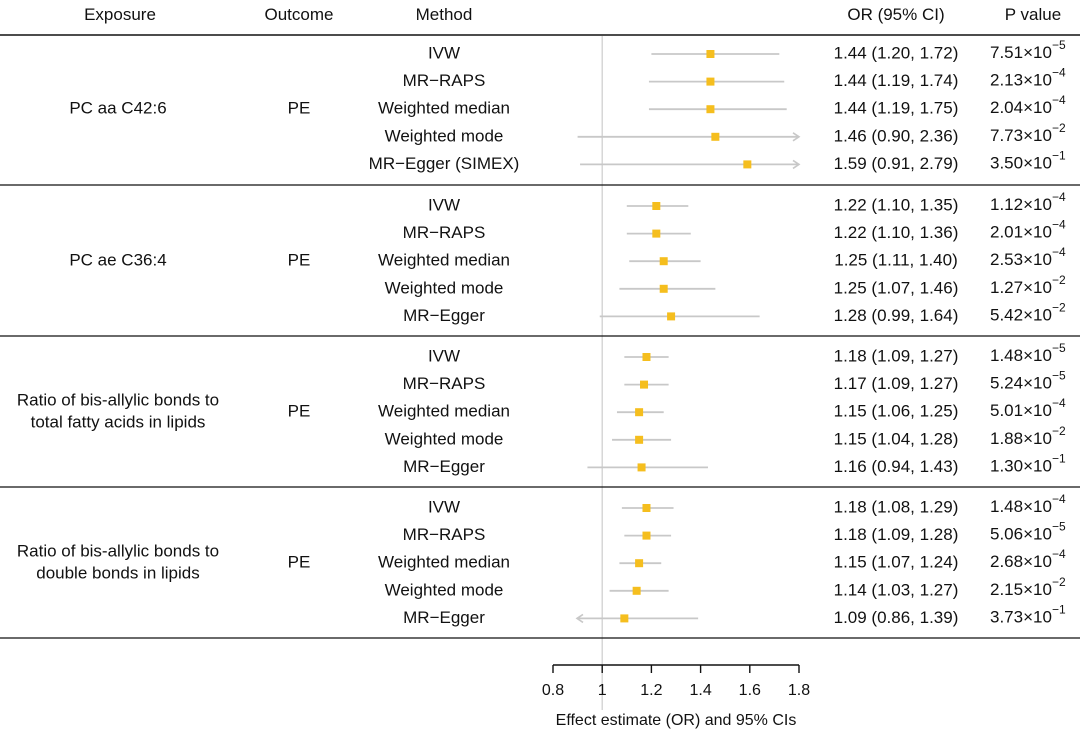 This screenshot has width=1080, height=734. What do you see at coordinates (896, 135) in the screenshot?
I see `or-ci-value: 1.46 (0.90, 2.36)` at bounding box center [896, 135].